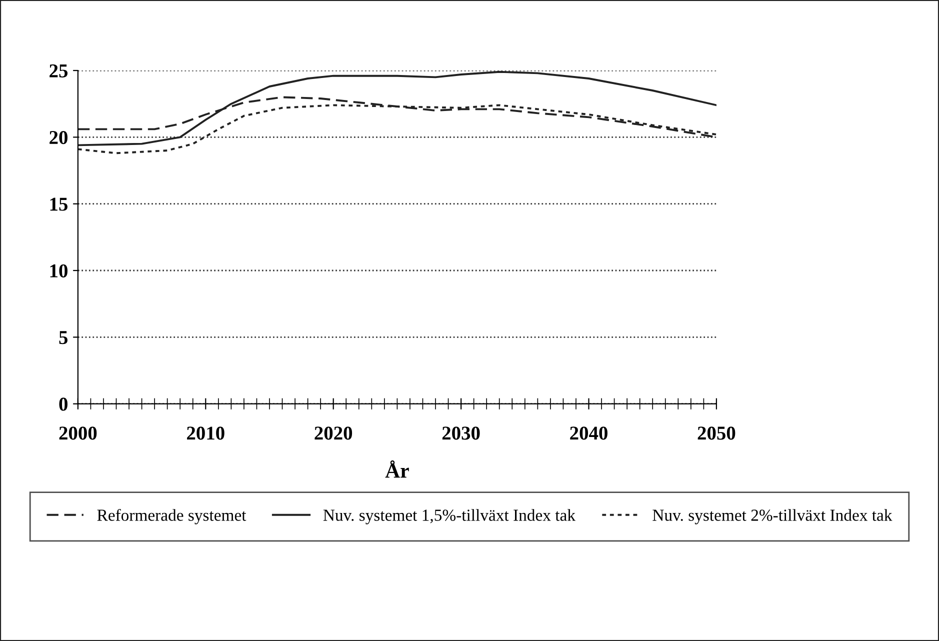 Image resolution: width=939 pixels, height=641 pixels. Describe the element at coordinates (171, 516) in the screenshot. I see `legend-label: Reformerade systemet` at that location.